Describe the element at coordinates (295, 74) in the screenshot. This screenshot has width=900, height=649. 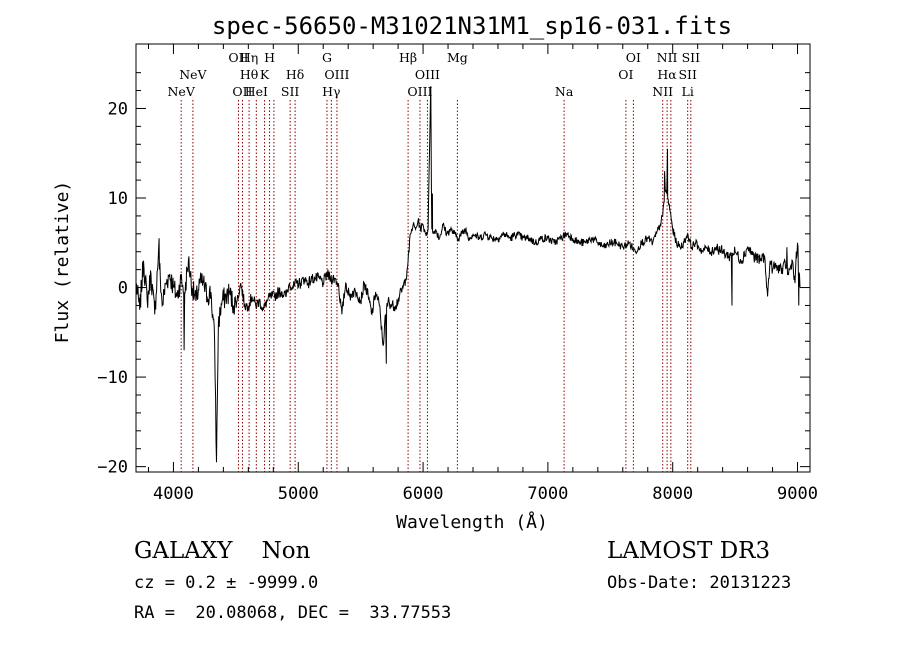
I see `line-marker-label: Hδ` at that location.